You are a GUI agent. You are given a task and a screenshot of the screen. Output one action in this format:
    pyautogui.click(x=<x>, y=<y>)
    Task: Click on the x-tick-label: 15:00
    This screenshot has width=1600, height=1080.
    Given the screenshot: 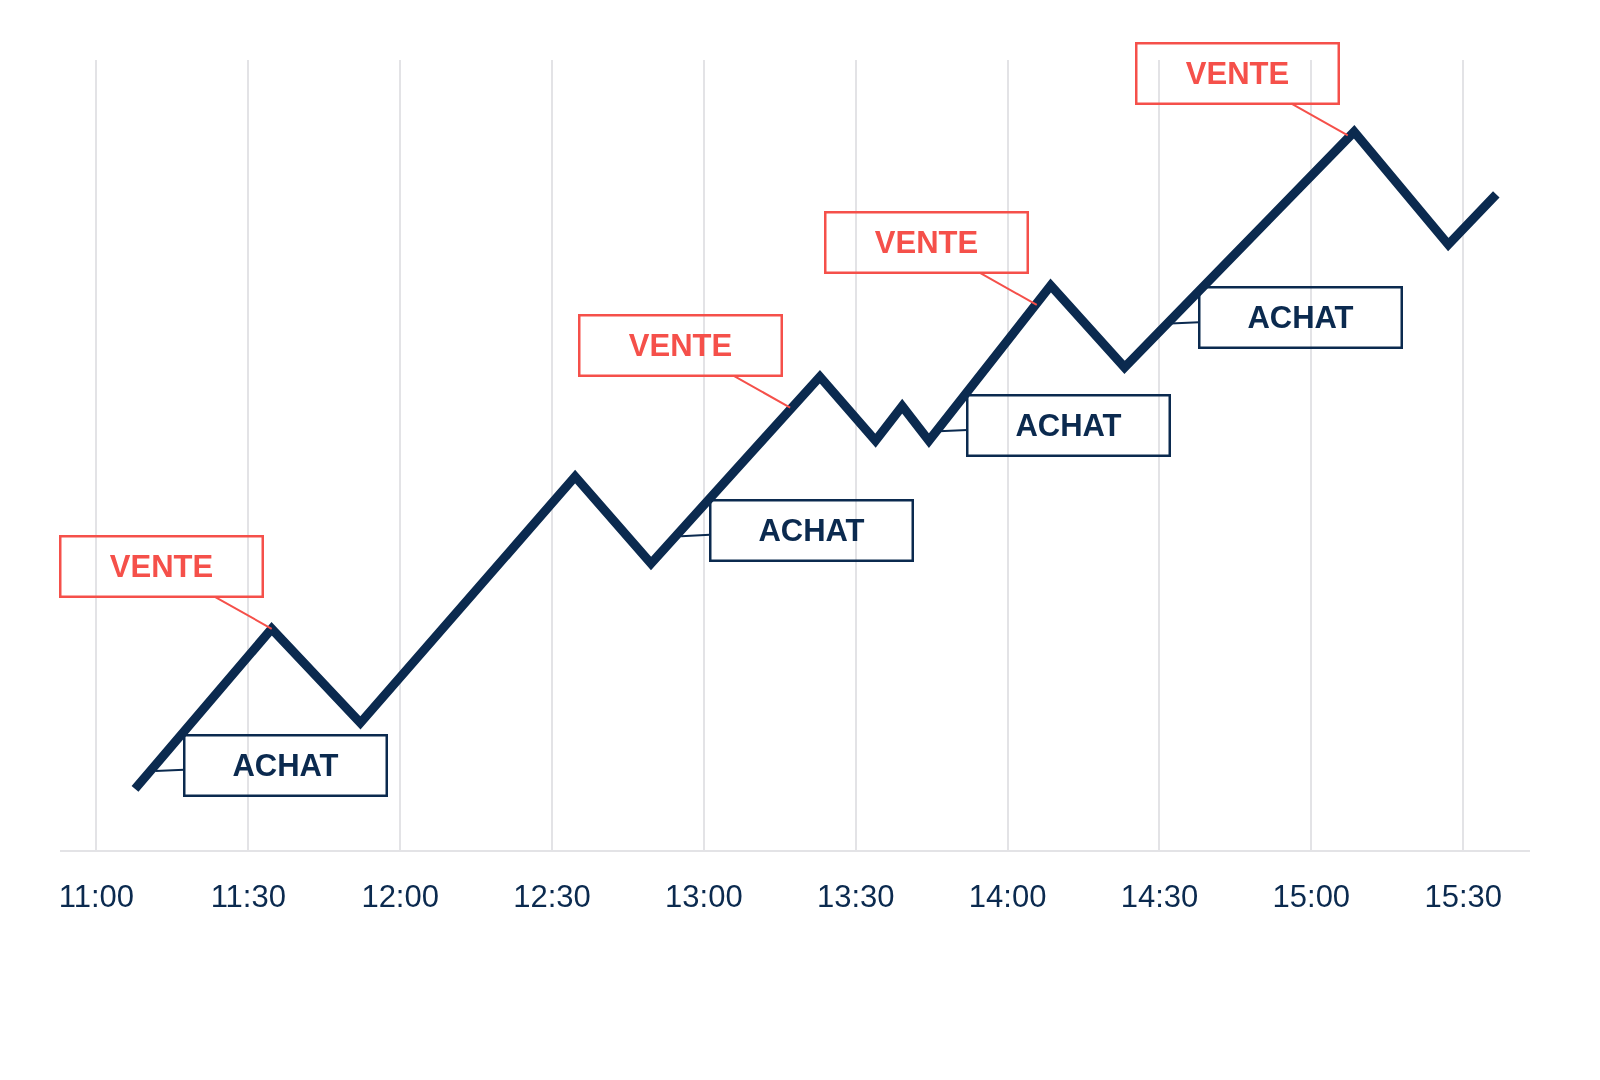 What is the action you would take?
    pyautogui.click(x=1311, y=897)
    